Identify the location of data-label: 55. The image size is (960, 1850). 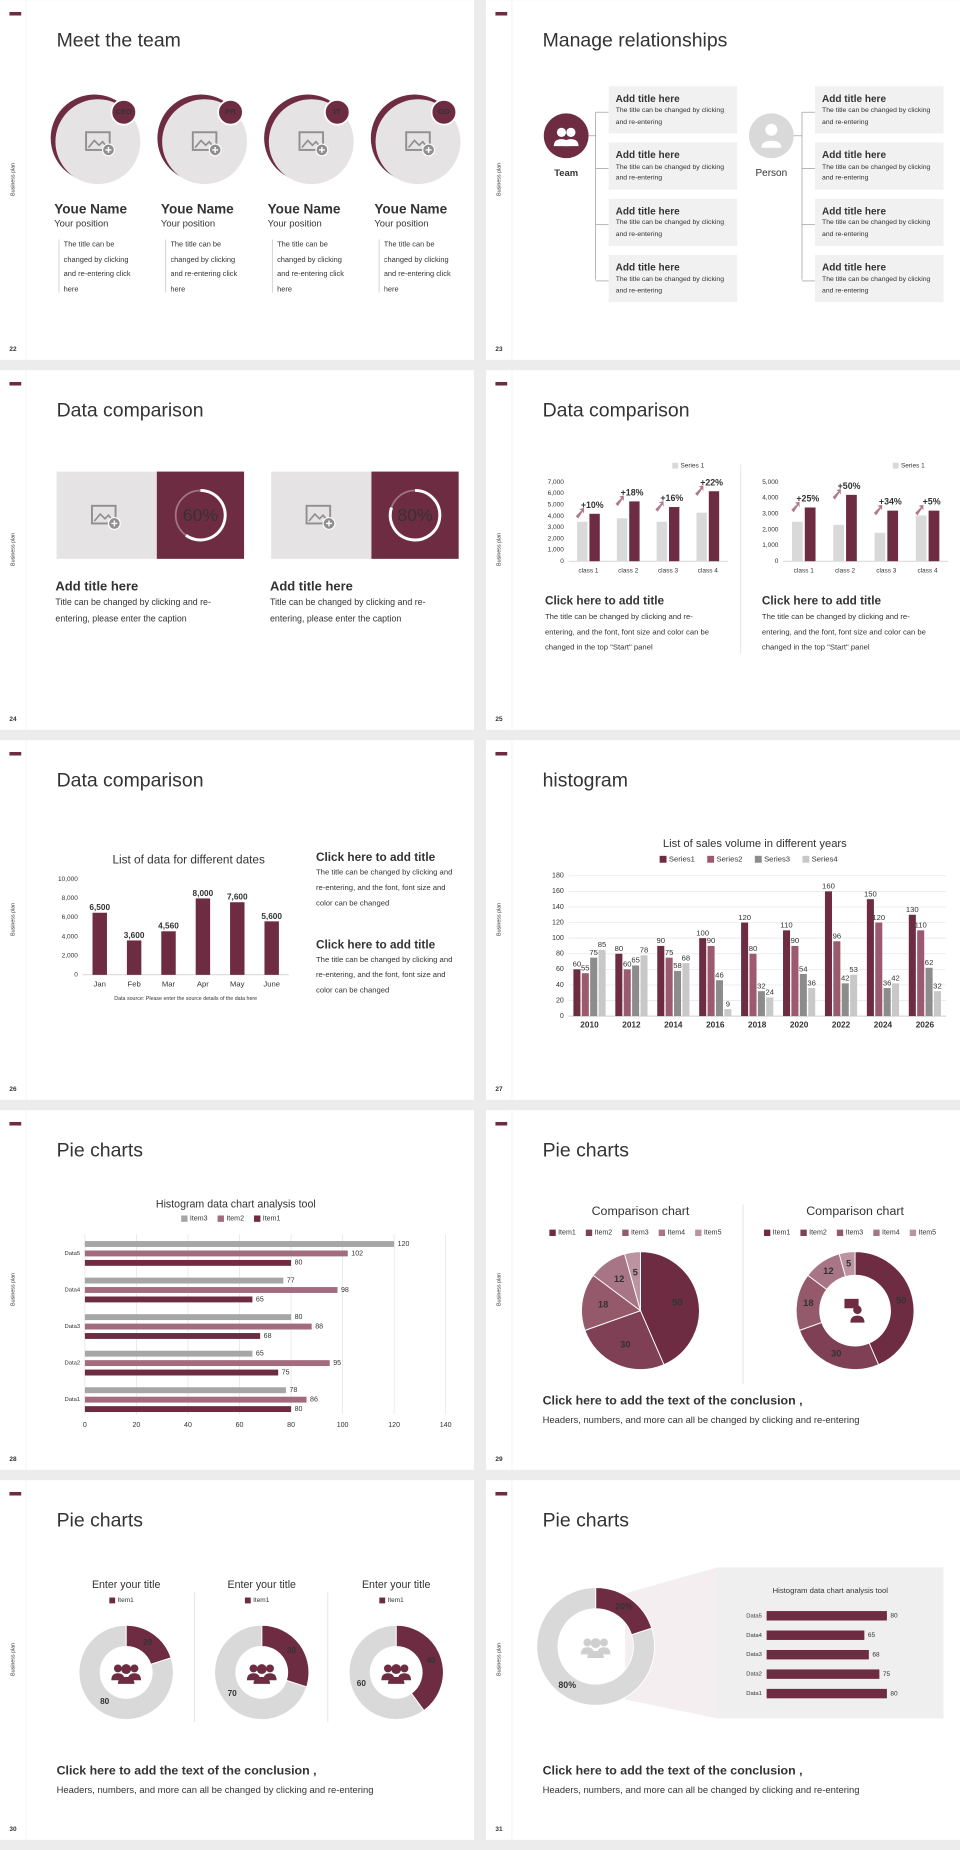
(585, 968).